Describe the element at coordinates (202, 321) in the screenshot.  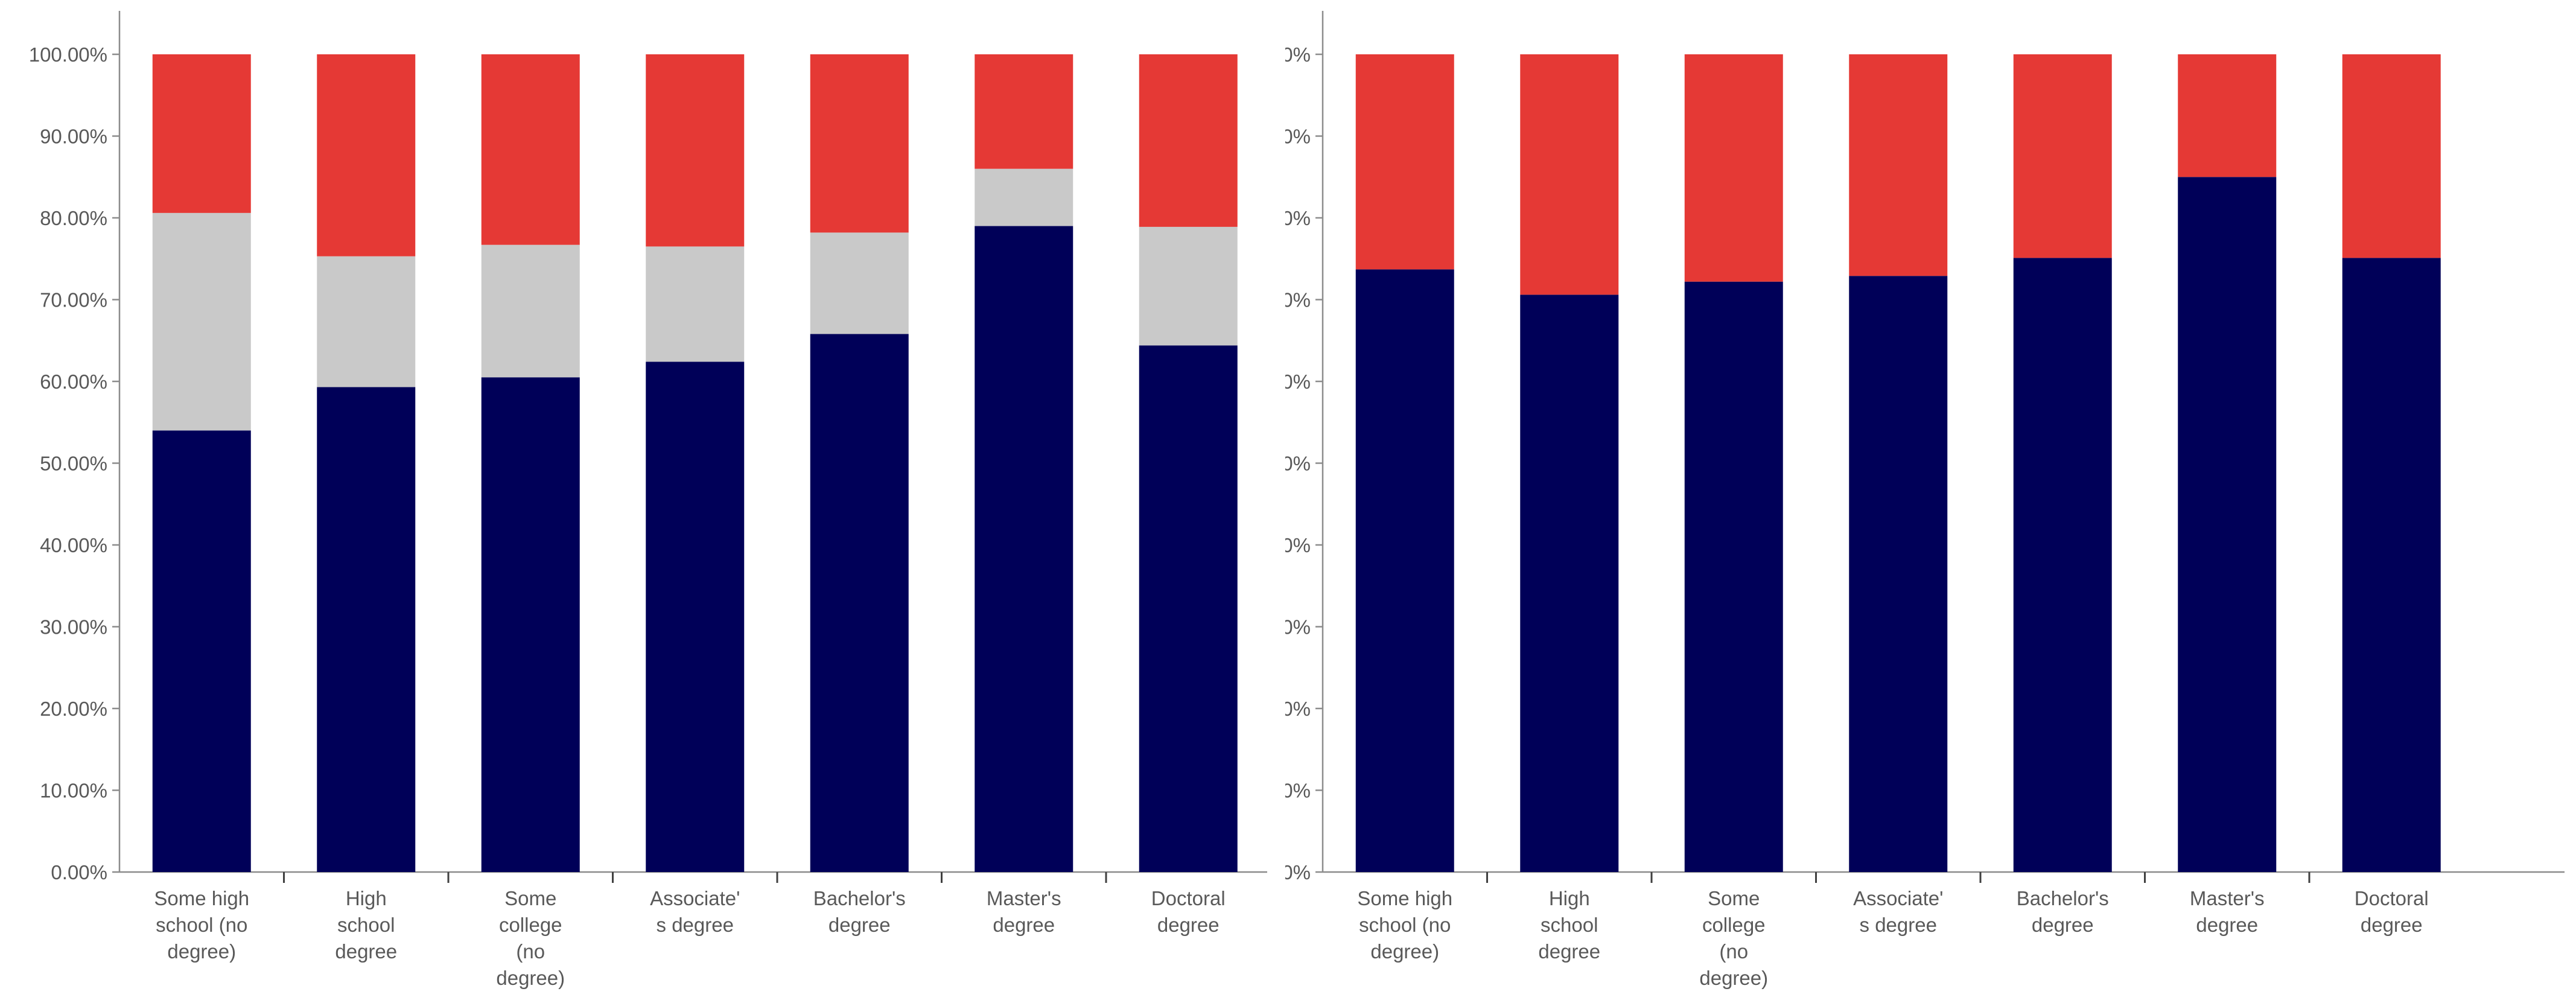
I see `bar-segment-gray-segment-some-high-school-no-degree` at that location.